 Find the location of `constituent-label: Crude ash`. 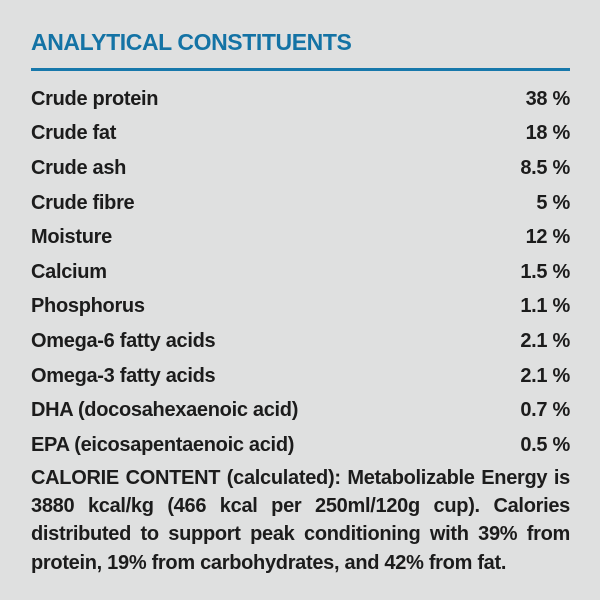

constituent-label: Crude ash is located at coordinates (79, 167).